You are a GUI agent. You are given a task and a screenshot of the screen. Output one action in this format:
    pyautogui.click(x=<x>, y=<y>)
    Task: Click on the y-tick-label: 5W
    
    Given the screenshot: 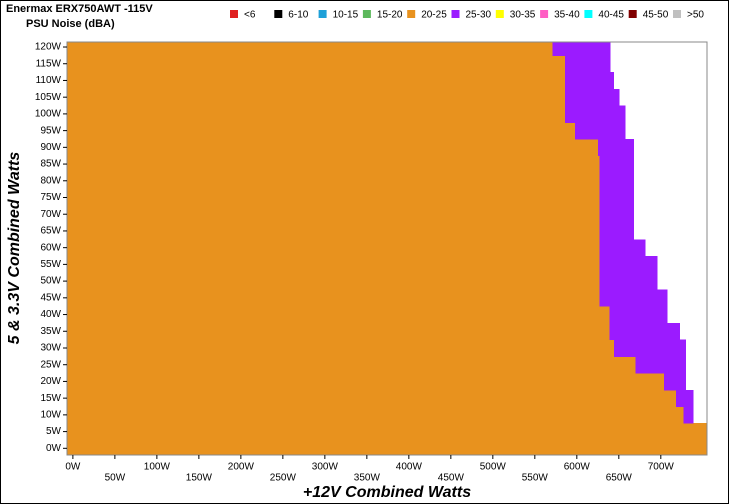 What is the action you would take?
    pyautogui.click(x=54, y=431)
    